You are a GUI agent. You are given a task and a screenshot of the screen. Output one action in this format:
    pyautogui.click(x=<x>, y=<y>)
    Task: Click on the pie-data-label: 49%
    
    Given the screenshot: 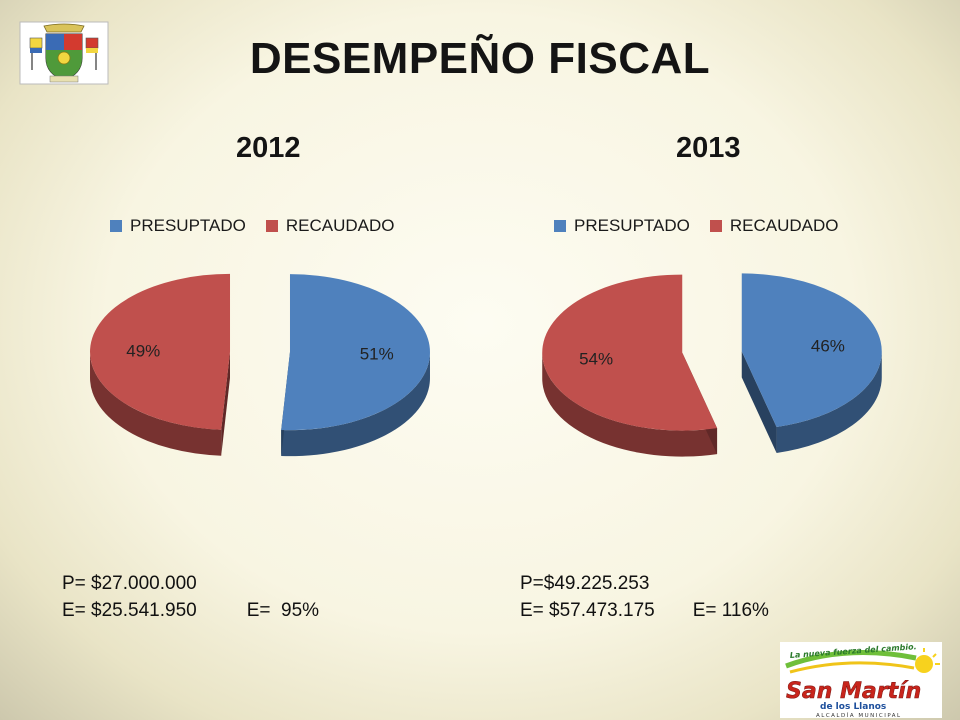 What is the action you would take?
    pyautogui.click(x=143, y=350)
    